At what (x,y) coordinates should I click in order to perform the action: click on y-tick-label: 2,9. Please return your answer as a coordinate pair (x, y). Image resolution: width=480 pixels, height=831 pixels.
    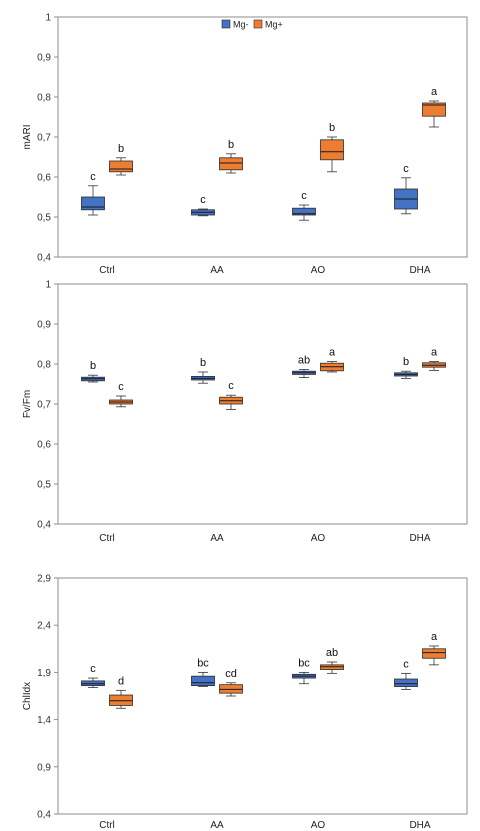
    Looking at the image, I should click on (44, 579).